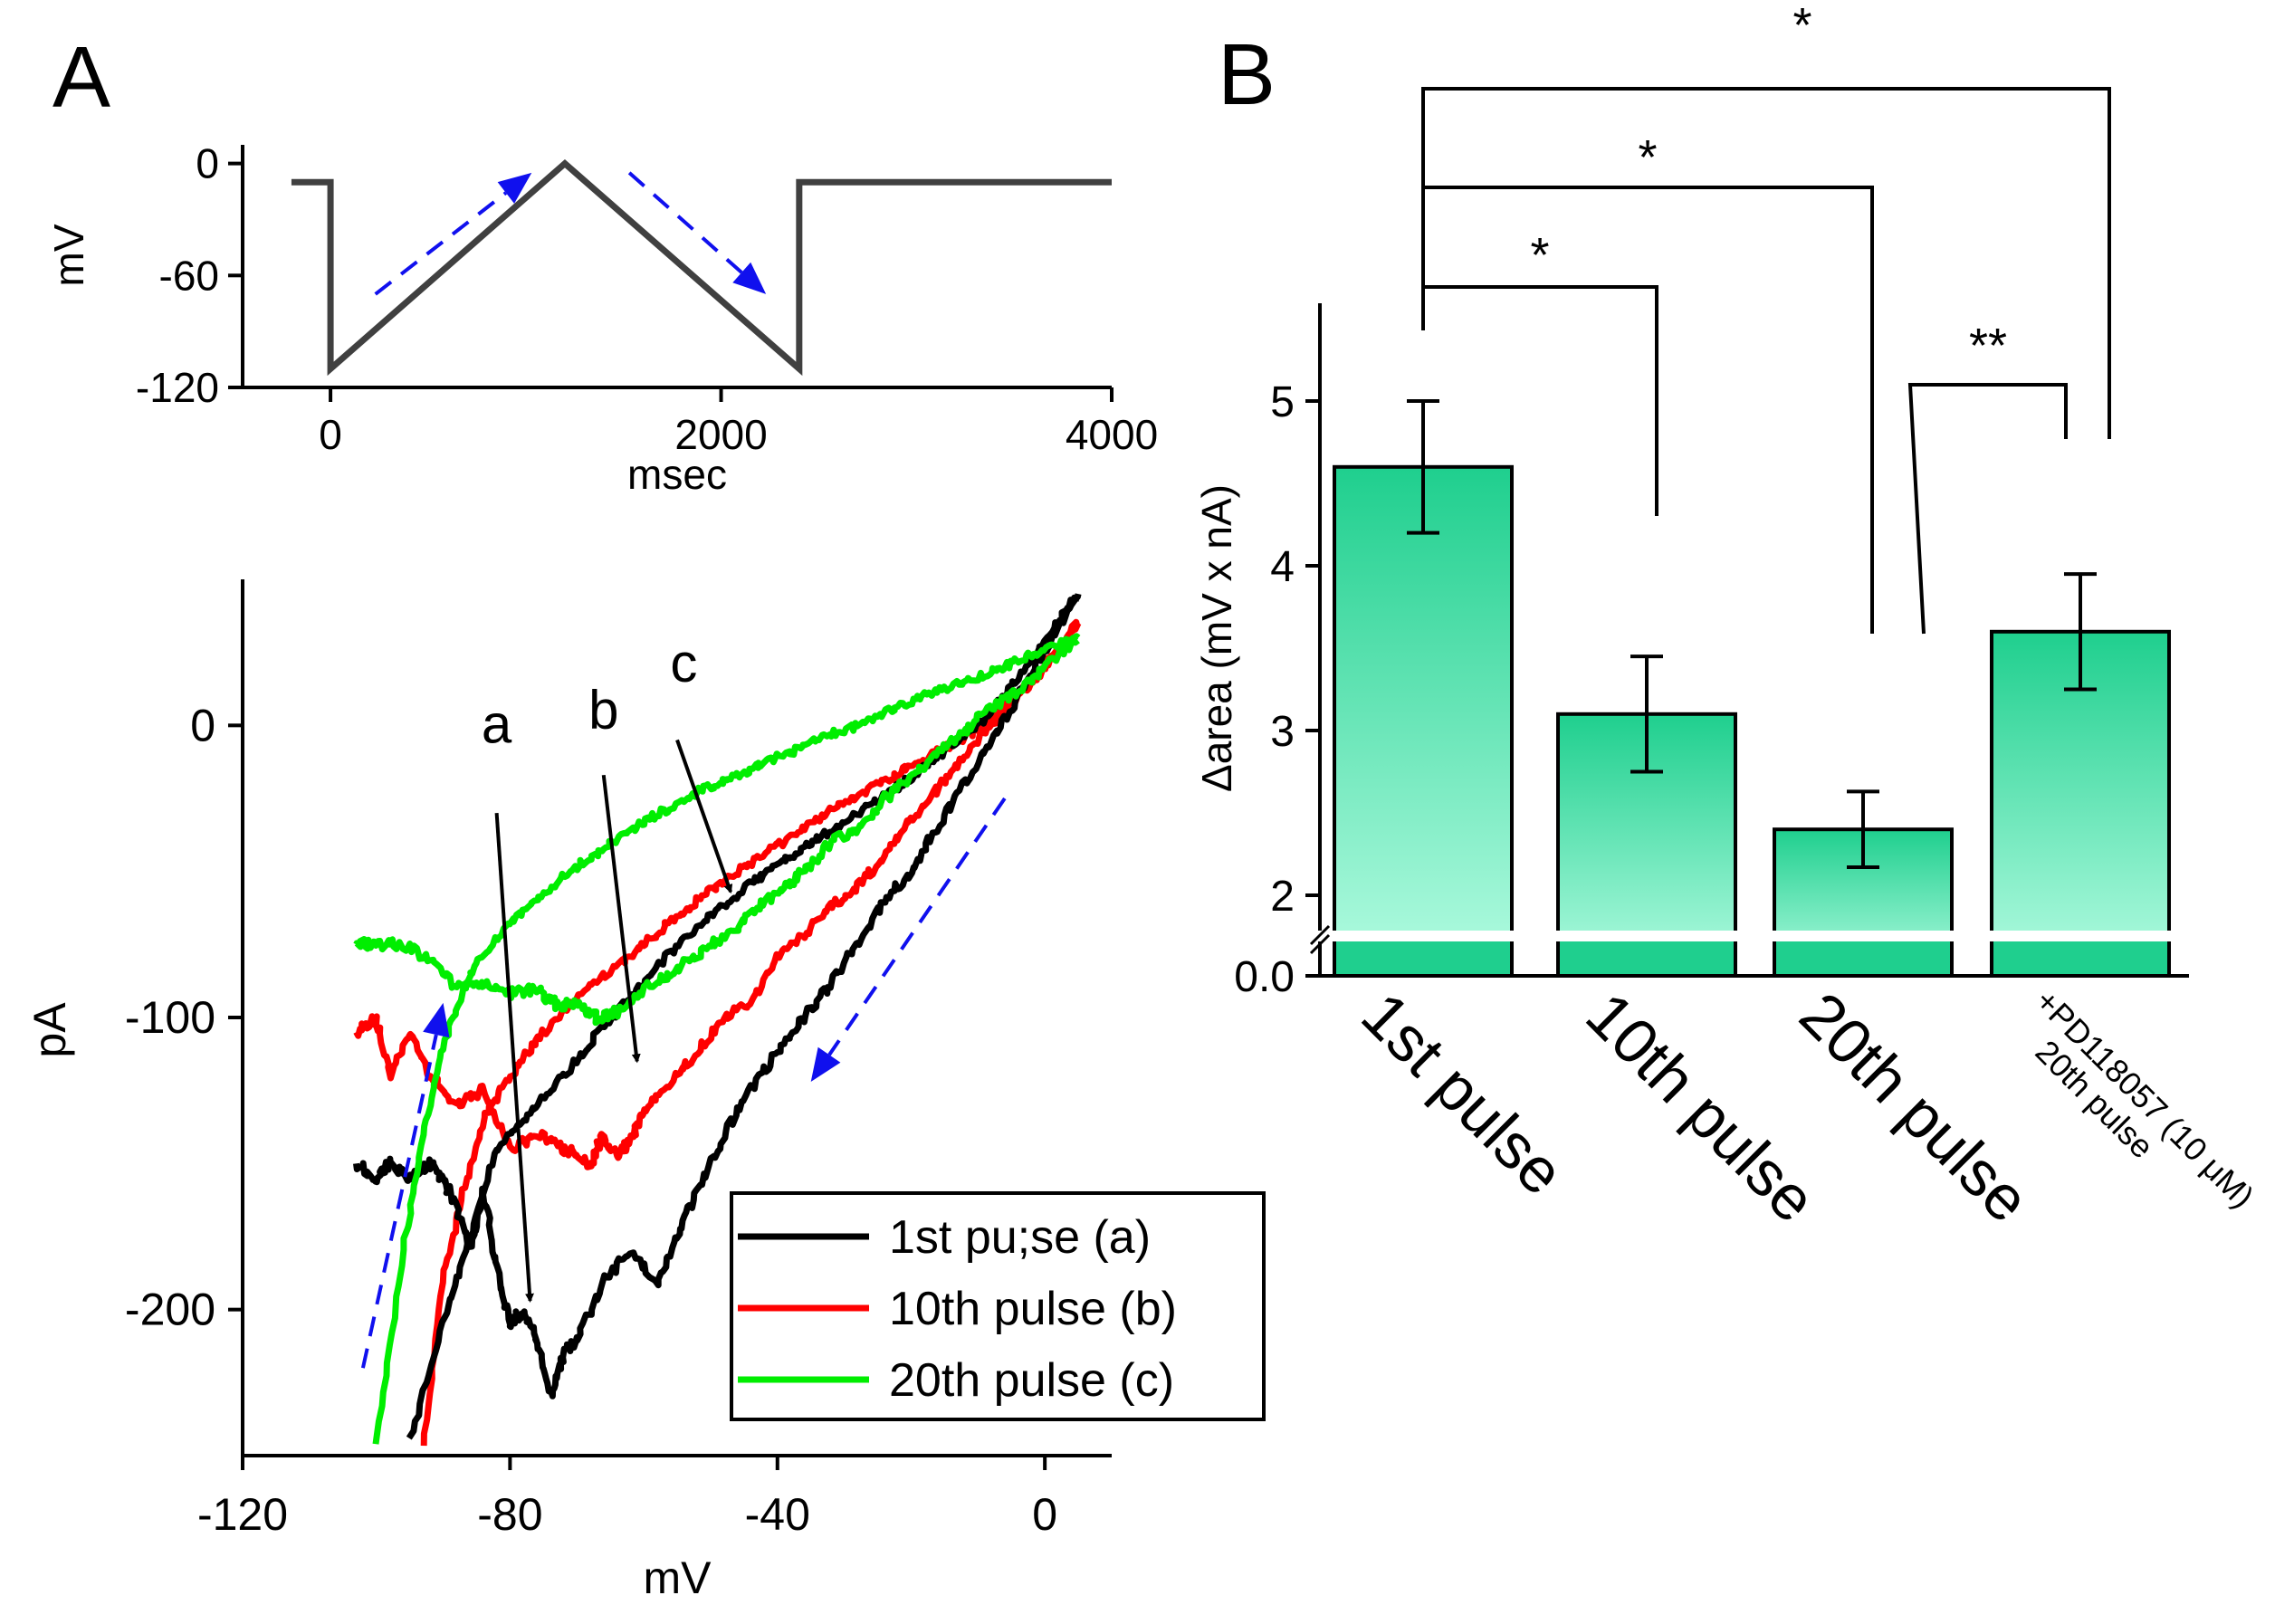 The image size is (2294, 1624). What do you see at coordinates (1539, 255) in the screenshot?
I see `significance-label-1: *` at bounding box center [1539, 255].